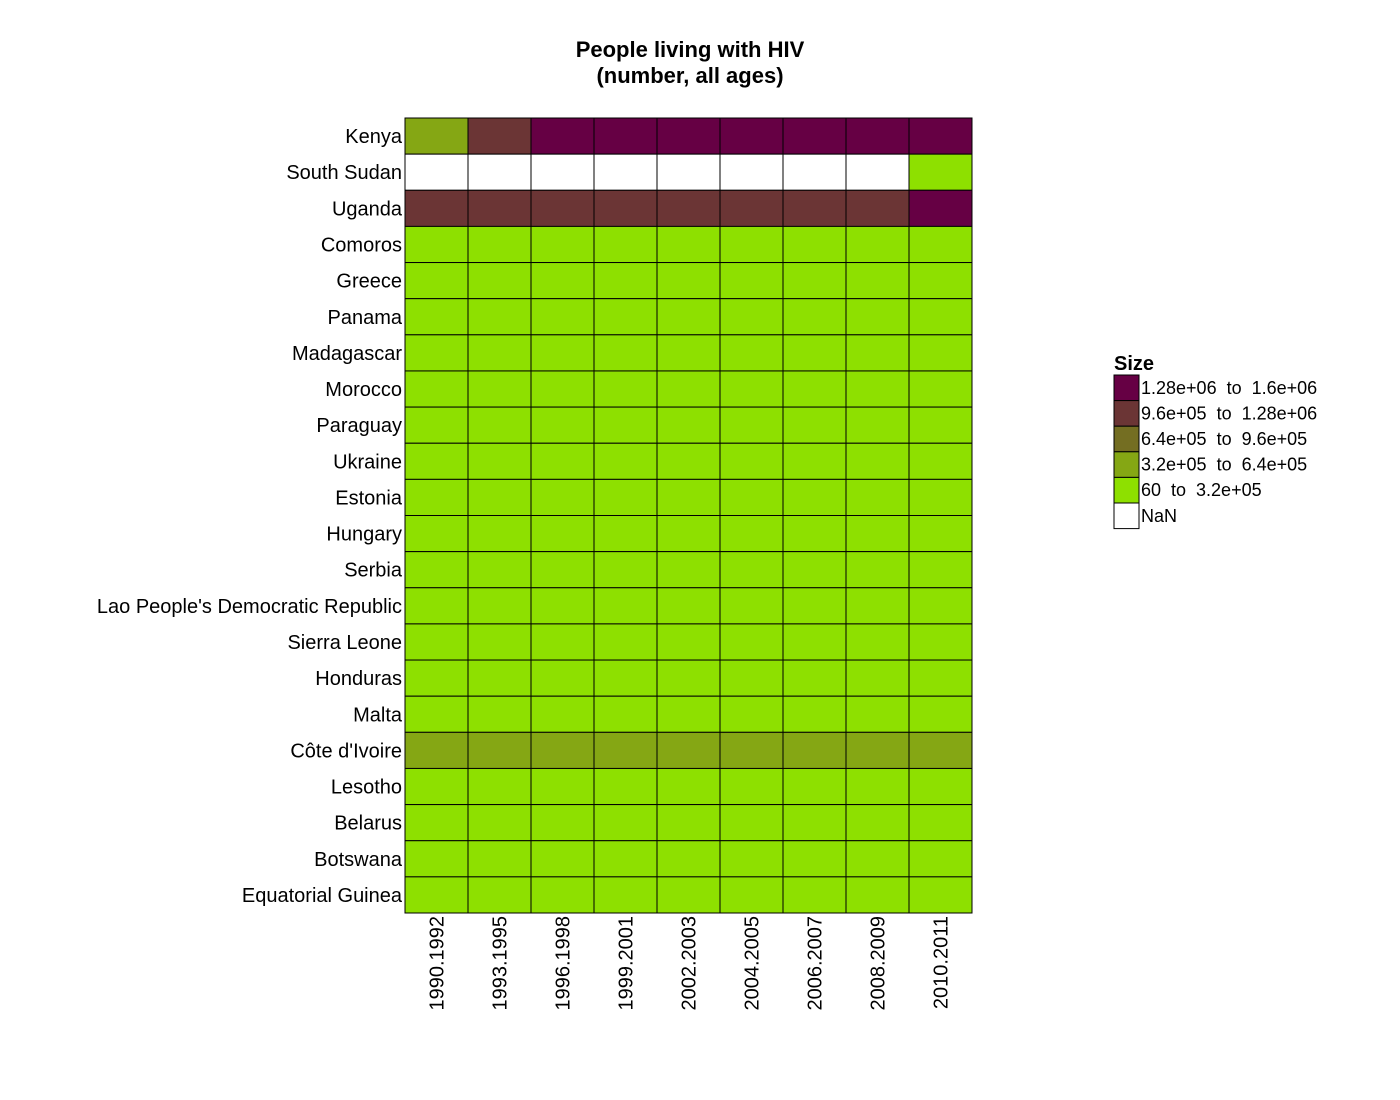 This screenshot has height=1100, width=1400. What do you see at coordinates (363, 390) in the screenshot?
I see `row-label: Morocco` at bounding box center [363, 390].